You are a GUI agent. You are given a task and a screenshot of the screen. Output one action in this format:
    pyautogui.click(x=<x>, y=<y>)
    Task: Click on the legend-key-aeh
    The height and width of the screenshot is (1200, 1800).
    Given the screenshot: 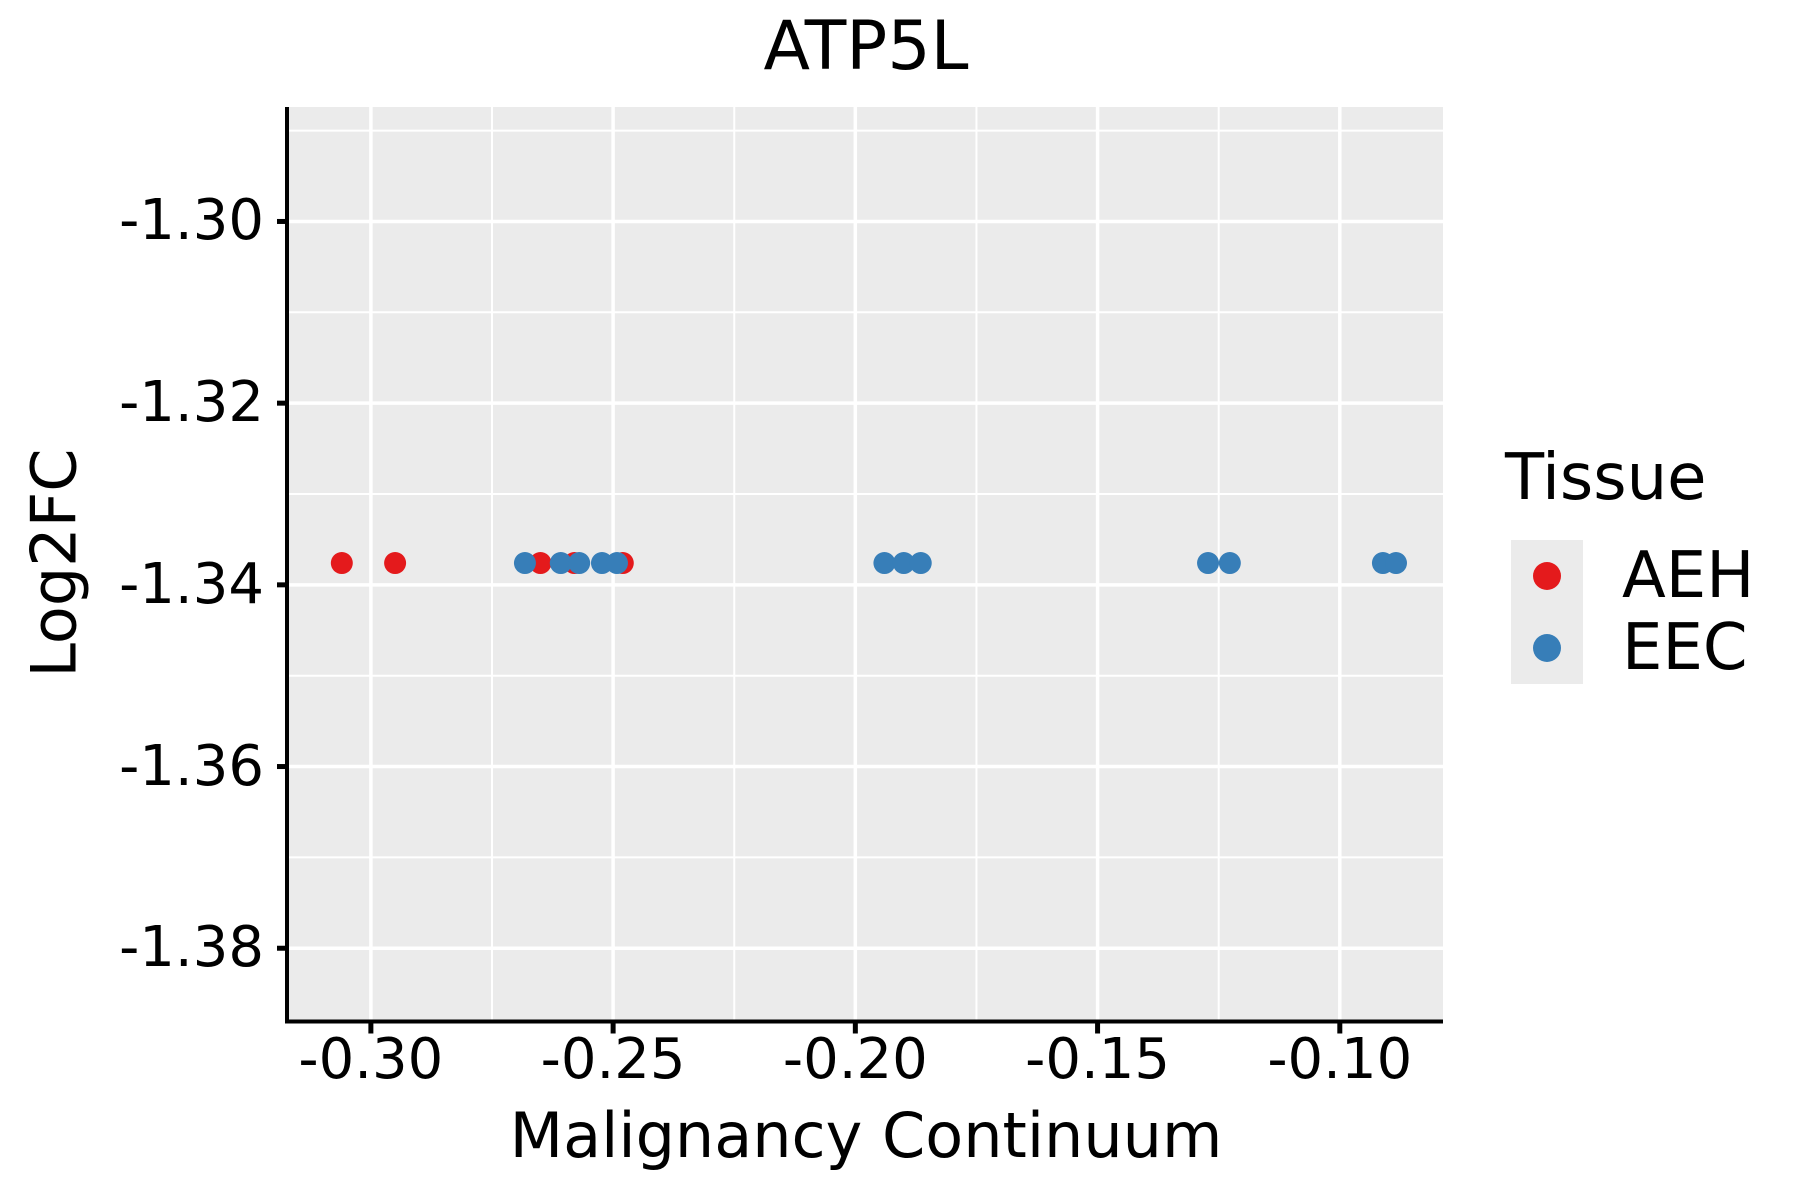 What is the action you would take?
    pyautogui.click(x=1547, y=576)
    